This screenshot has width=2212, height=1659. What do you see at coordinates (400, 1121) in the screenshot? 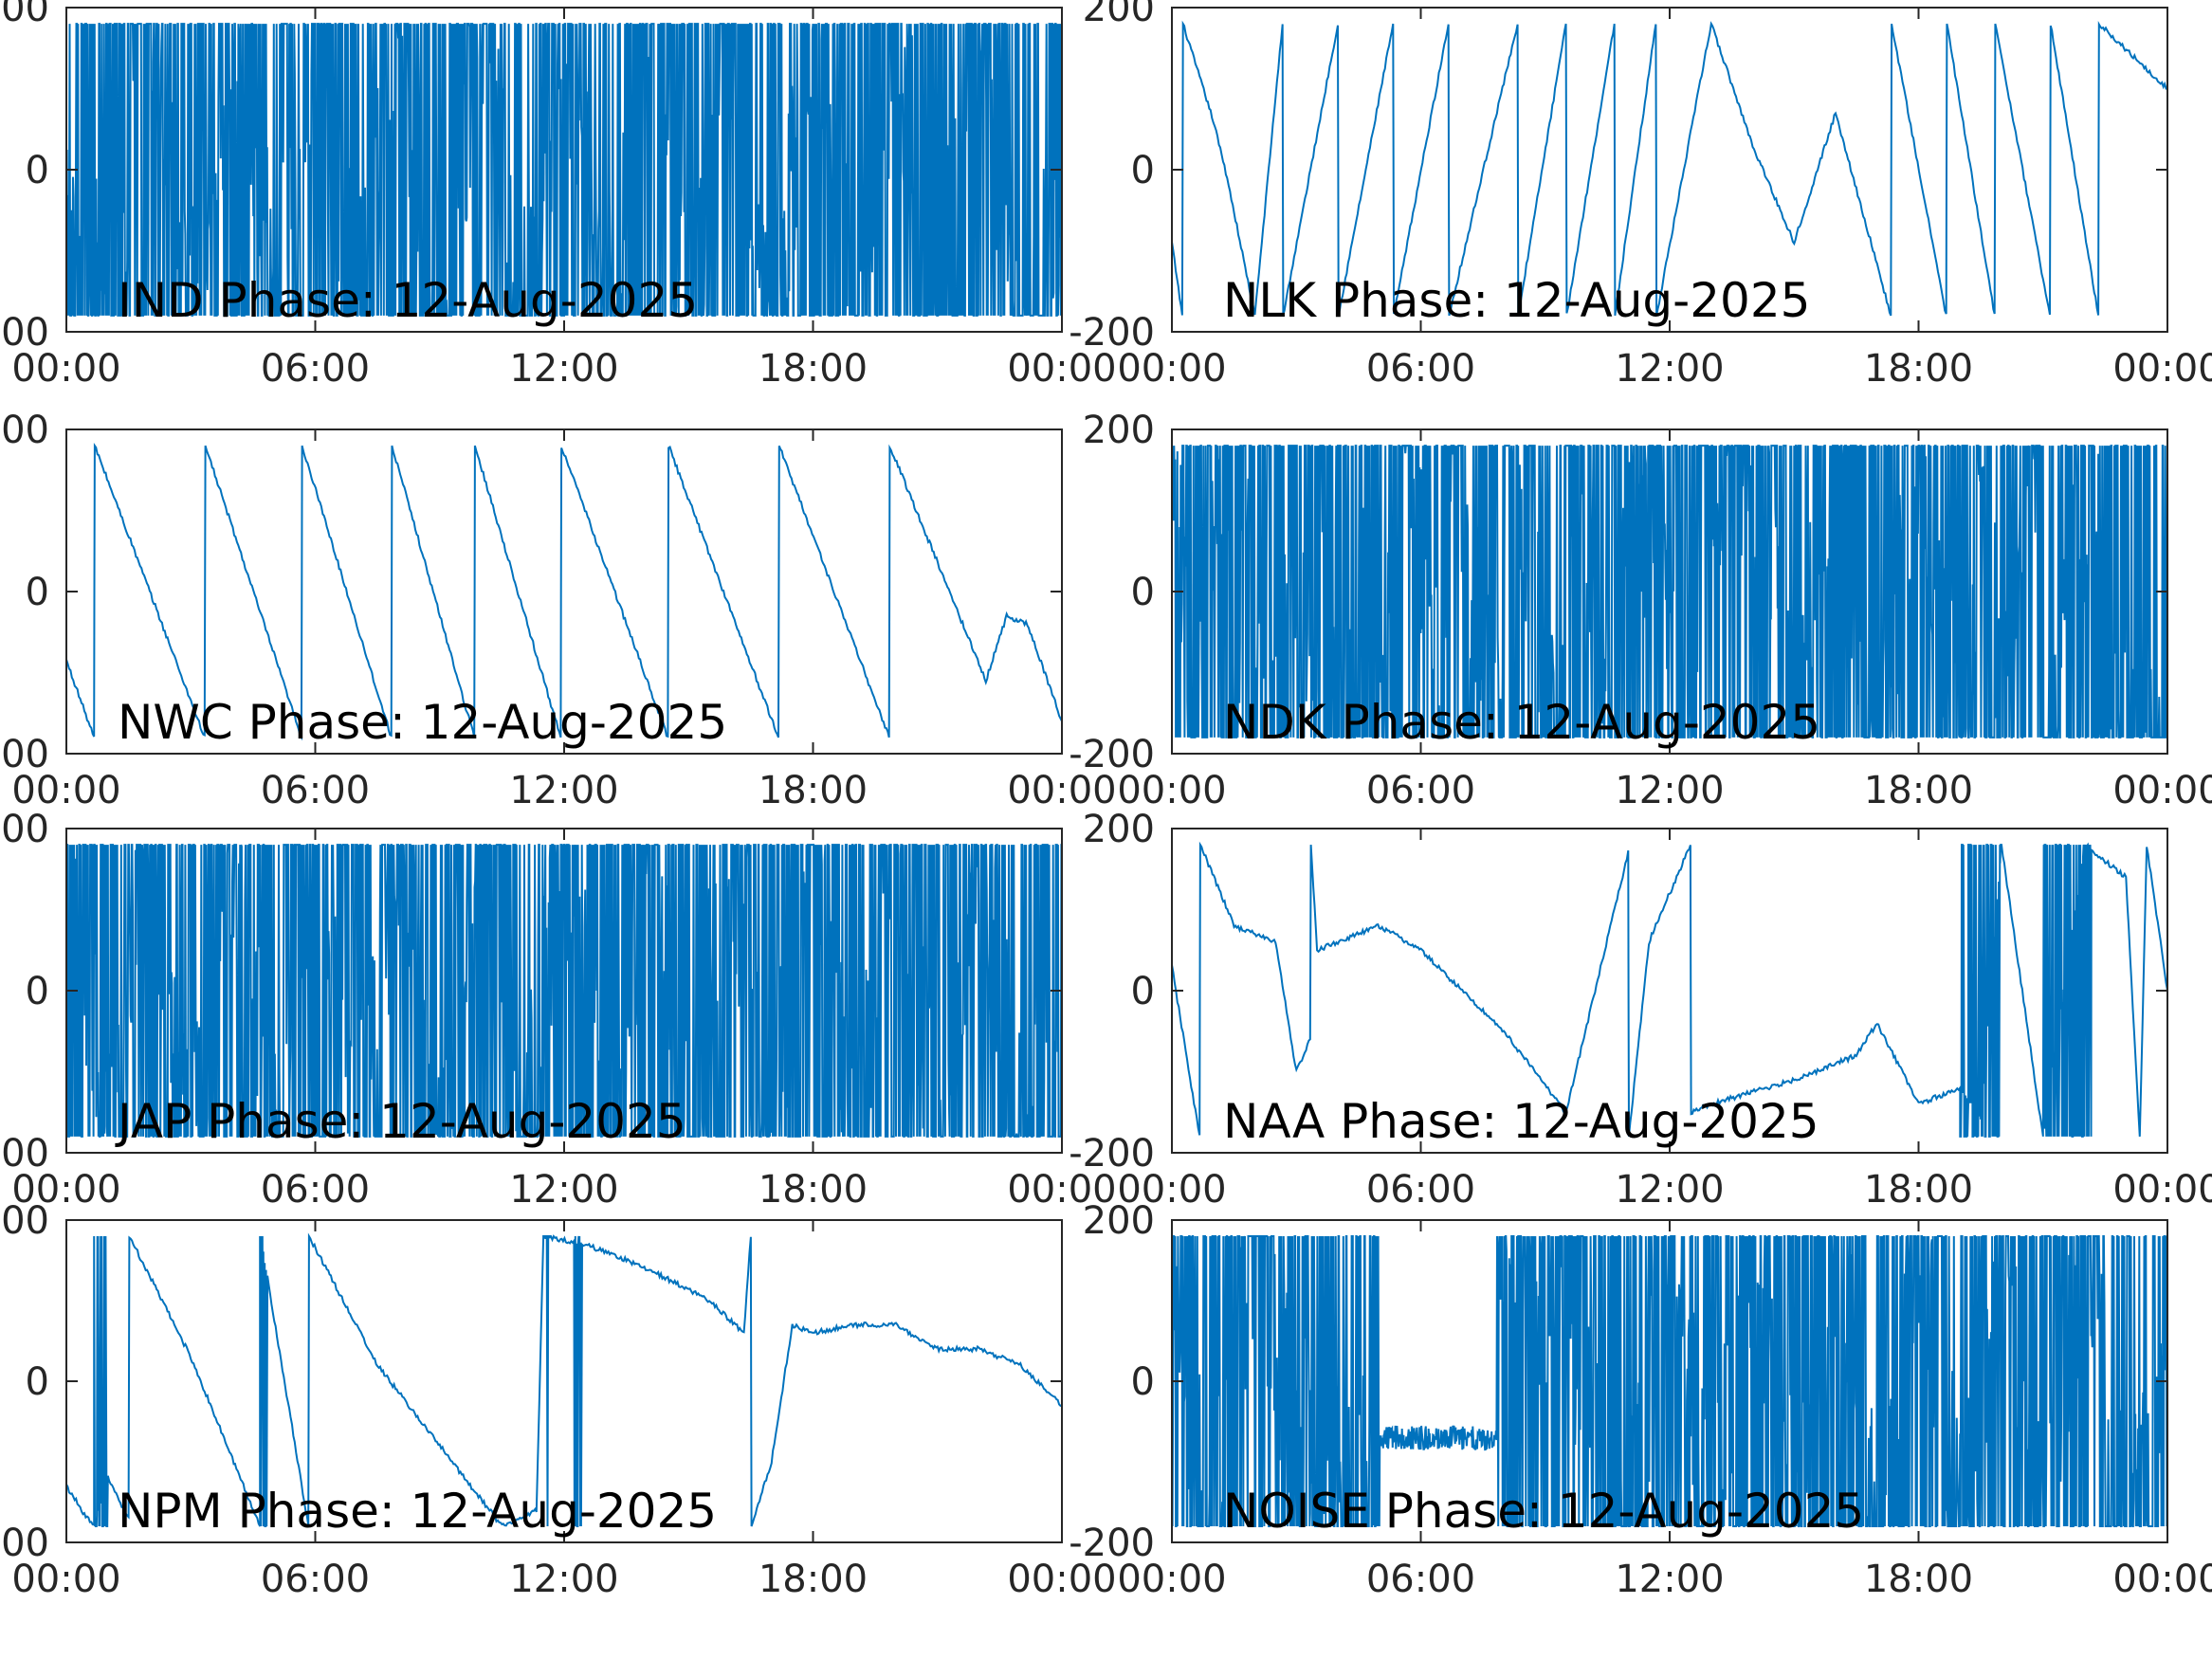
I see `chart-title: JAP Phase: 12-Aug-2025` at bounding box center [400, 1121].